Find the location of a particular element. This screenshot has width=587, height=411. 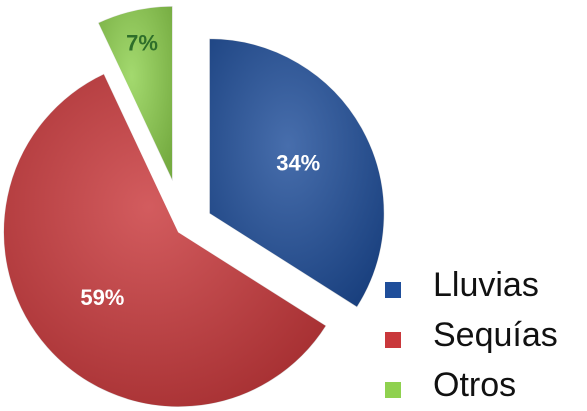

legend-label: Otros is located at coordinates (474, 385).